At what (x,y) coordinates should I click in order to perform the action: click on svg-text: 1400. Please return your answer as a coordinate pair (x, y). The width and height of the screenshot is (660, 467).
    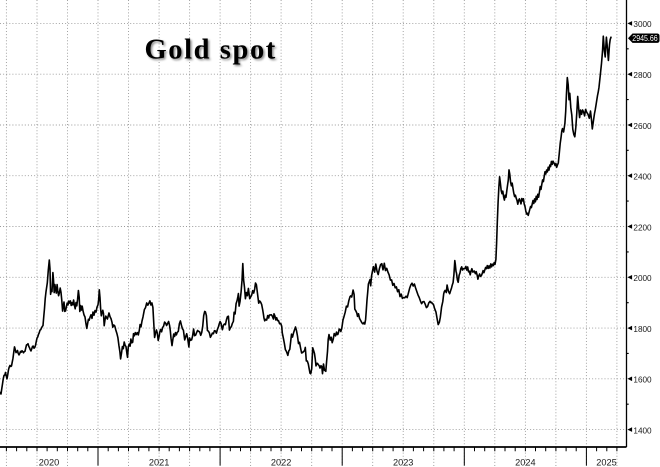
    Looking at the image, I should click on (642, 430).